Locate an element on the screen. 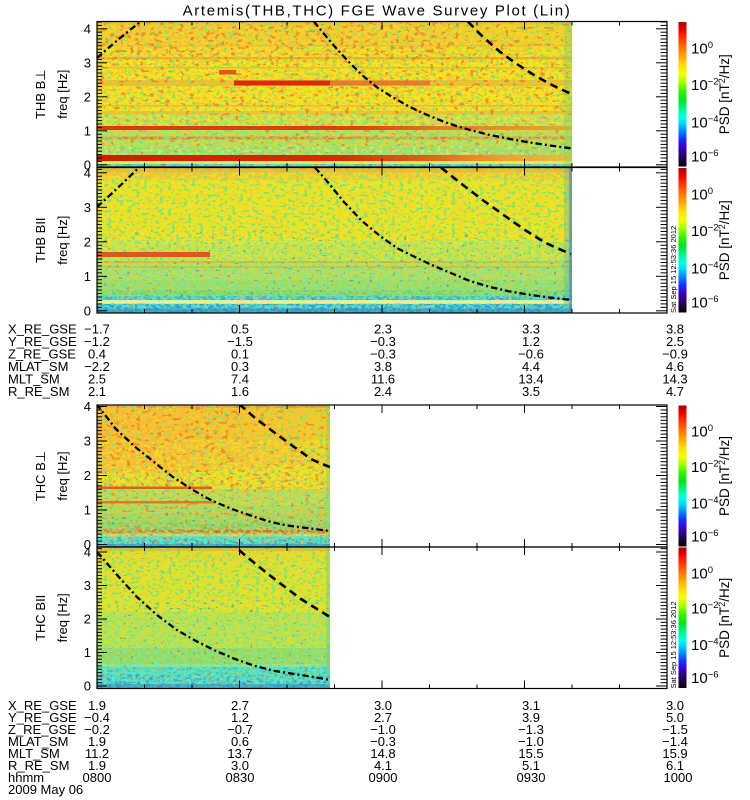  svg-text: THB B⊥ is located at coordinates (40, 94).